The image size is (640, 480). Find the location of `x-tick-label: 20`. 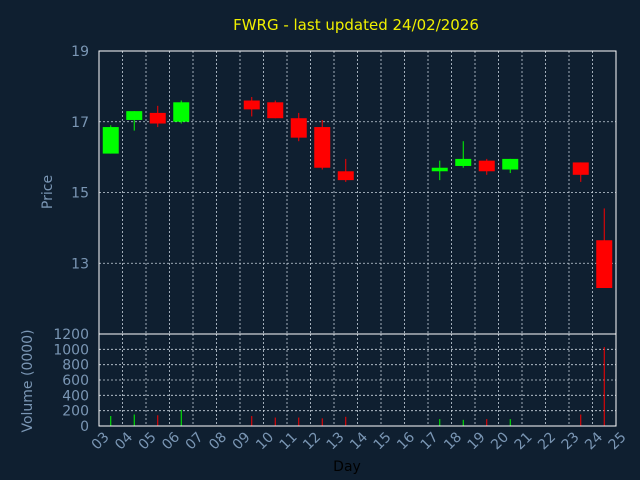

x-tick-label: 20 is located at coordinates (500, 441).